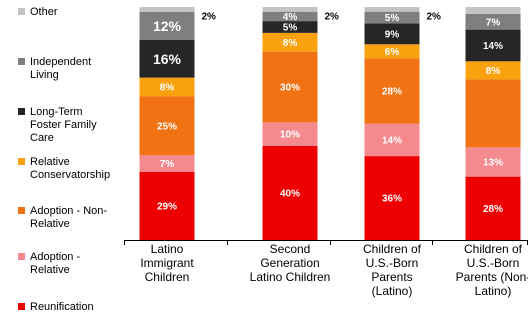  Describe the element at coordinates (62, 307) in the screenshot. I see `legend-label: Reunification` at that location.